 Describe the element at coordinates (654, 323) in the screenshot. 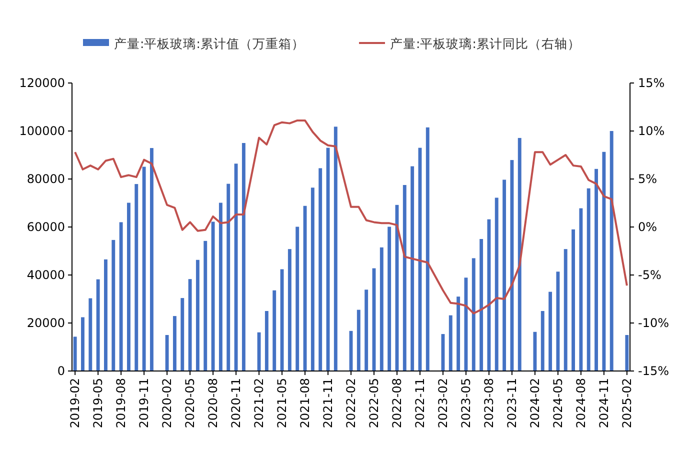

I see `y2-tick-label: -10%` at that location.